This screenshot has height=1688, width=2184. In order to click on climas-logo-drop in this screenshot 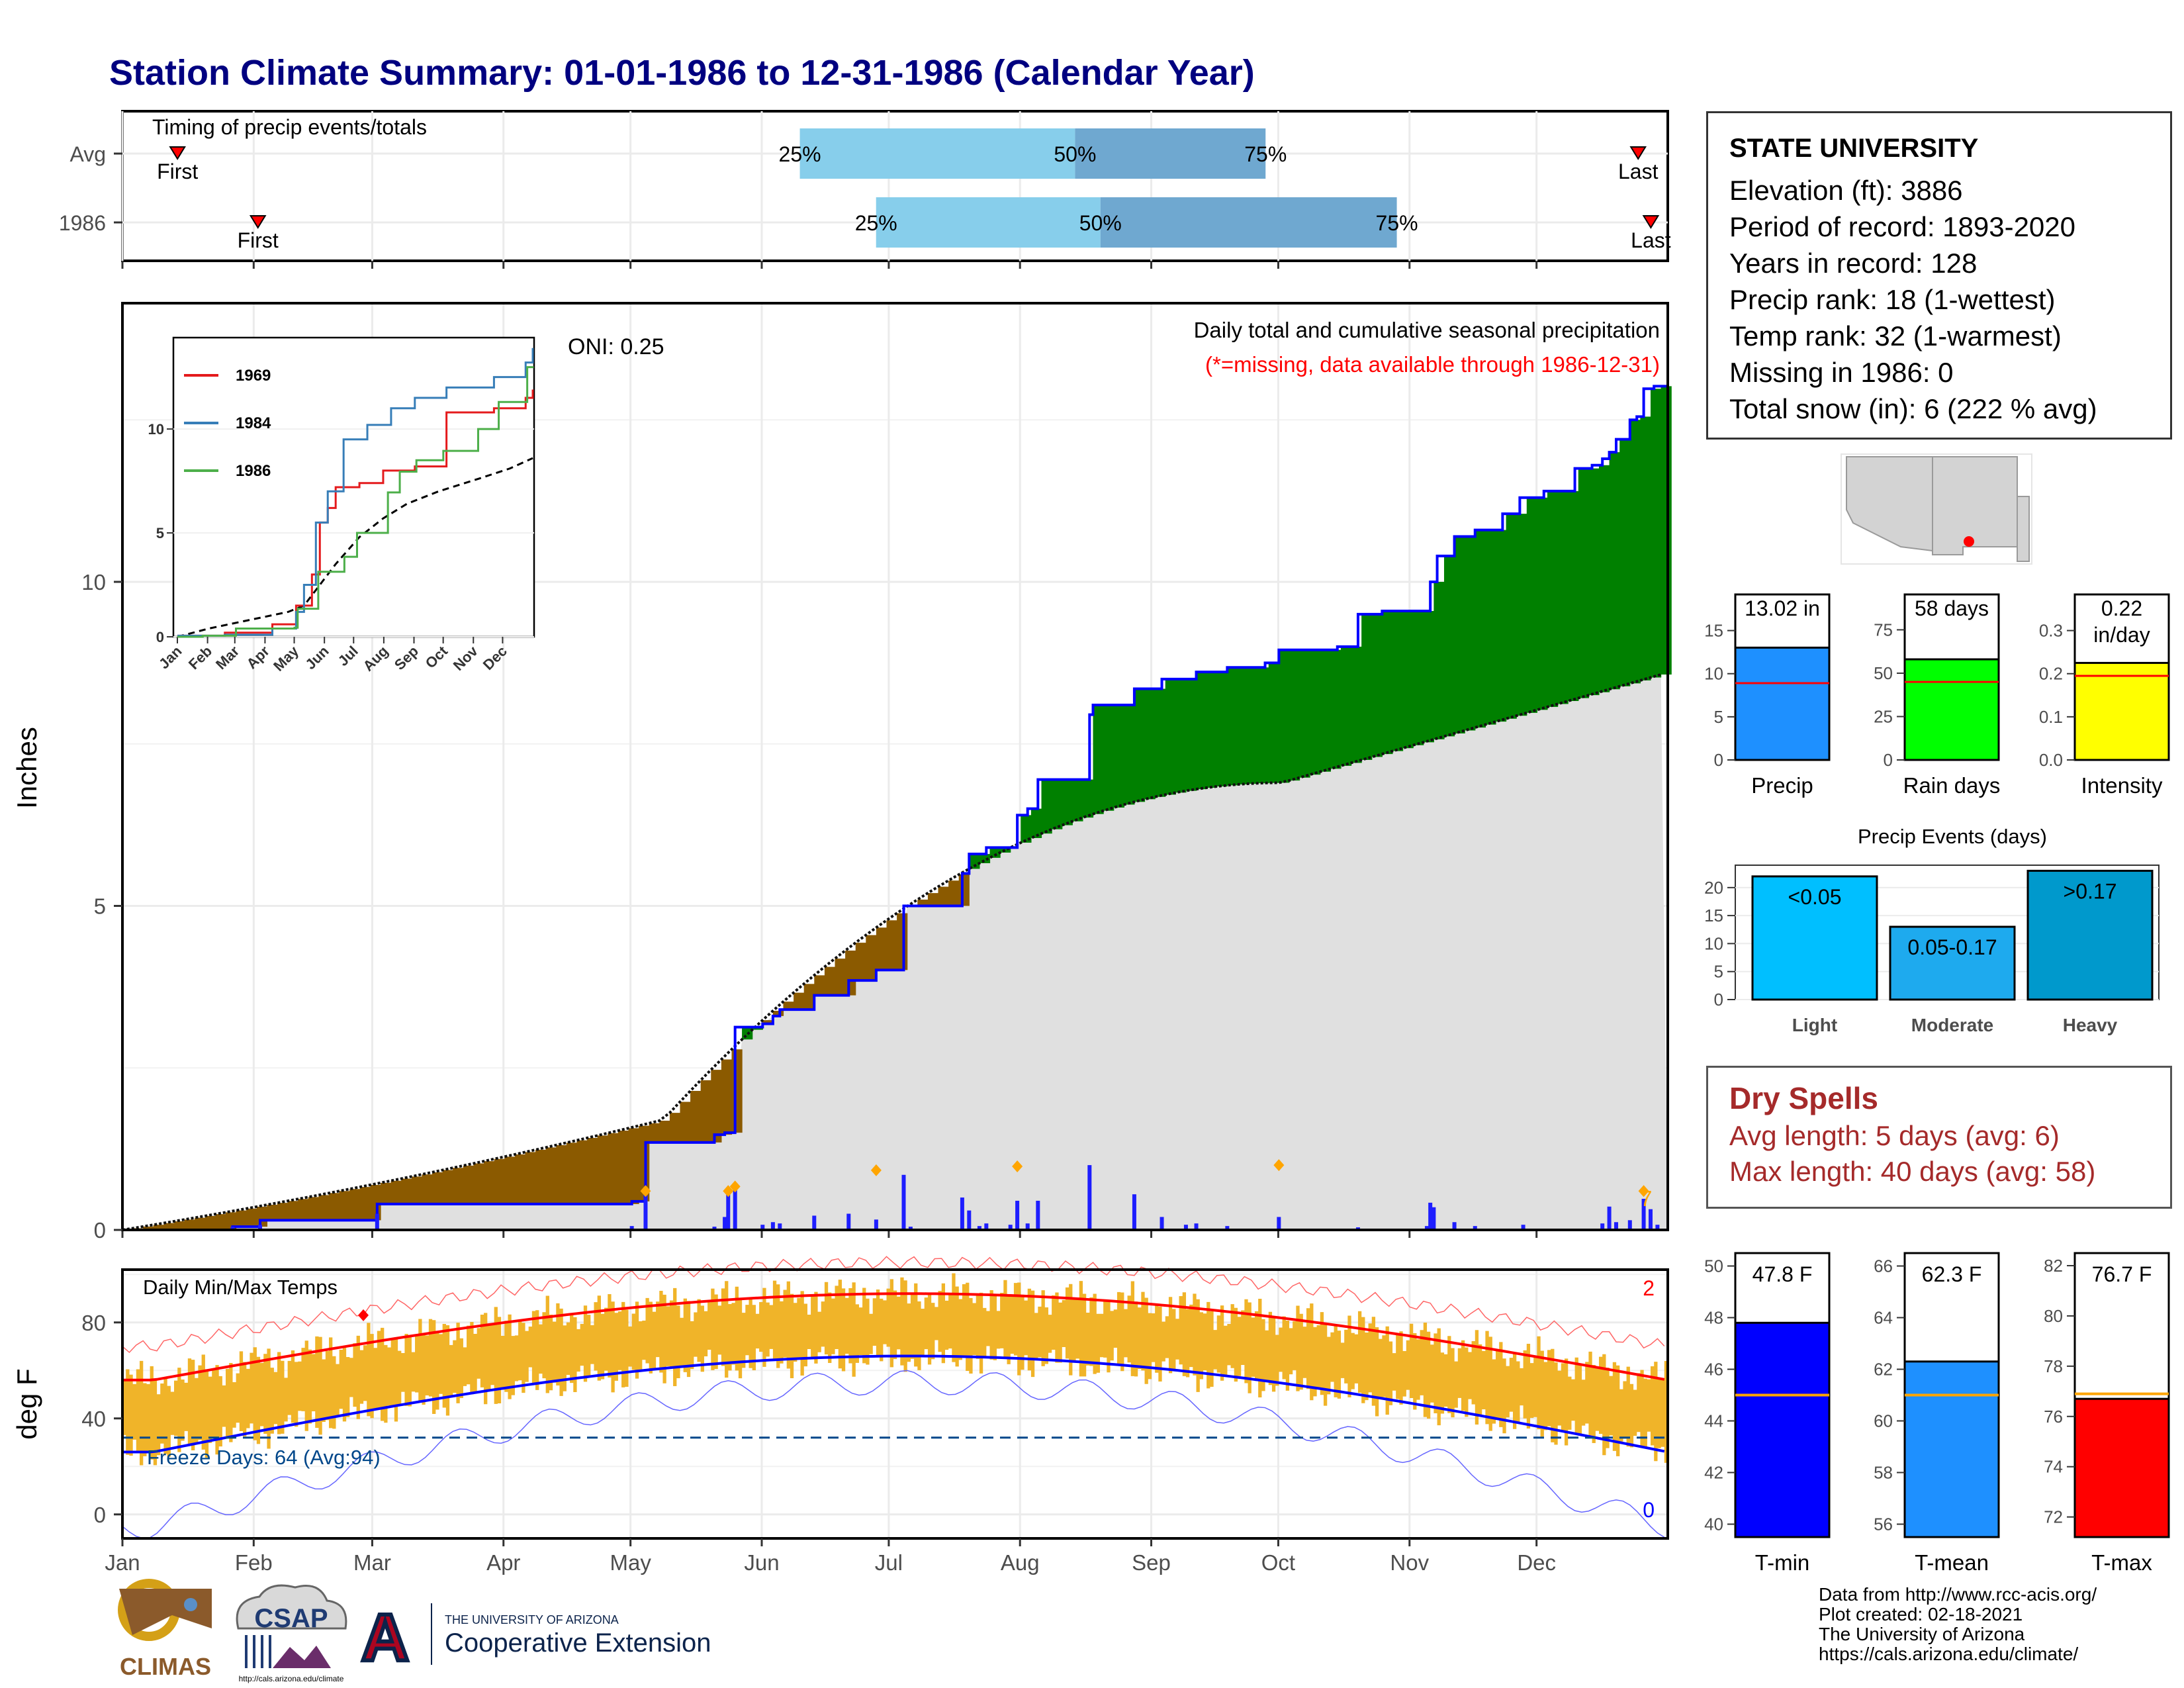, I will do `click(191, 1605)`.